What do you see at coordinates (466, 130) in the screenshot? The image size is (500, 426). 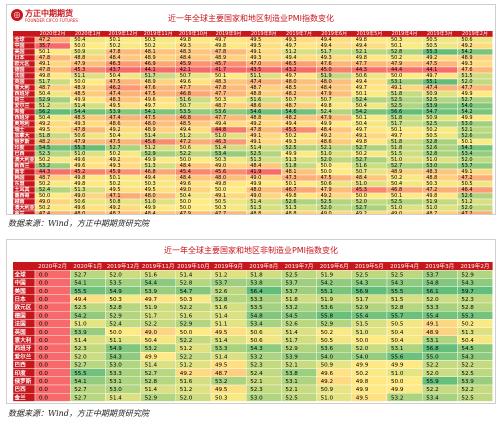 I see `pmi-value: 52.1` at bounding box center [466, 130].